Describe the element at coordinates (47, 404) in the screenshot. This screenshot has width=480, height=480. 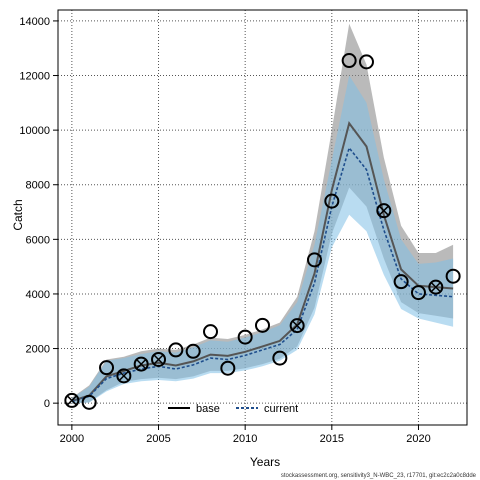
I see `y-tick-label: 0` at that location.